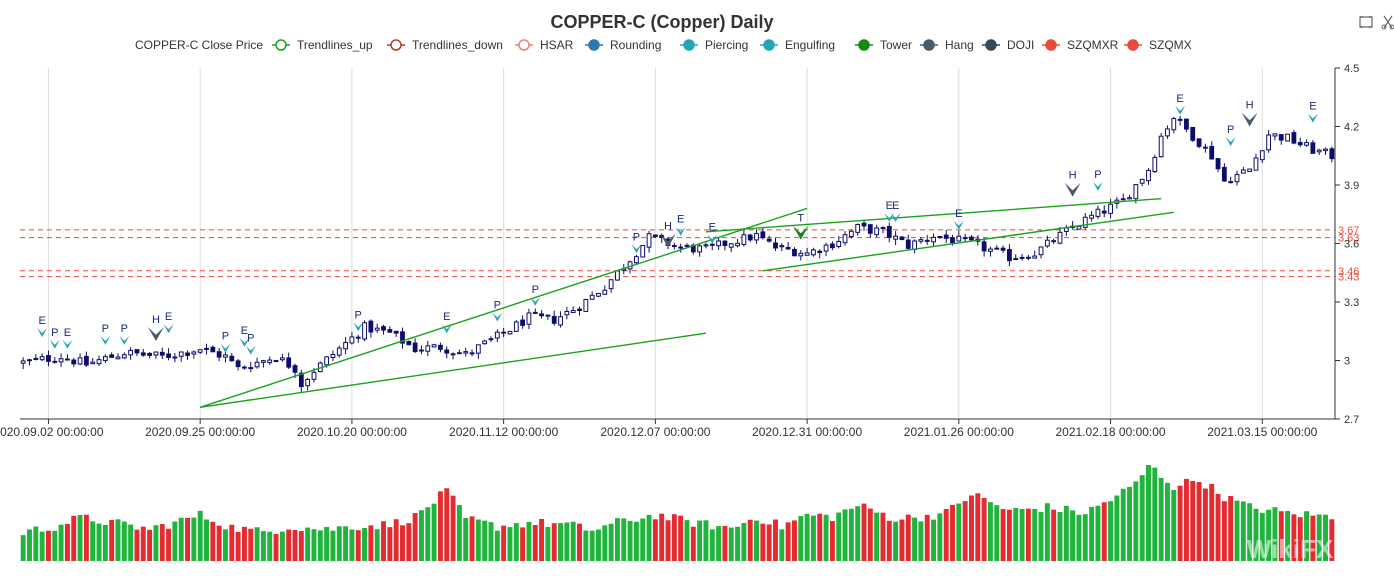  What do you see at coordinates (959, 45) in the screenshot?
I see `legend-label: Hang` at bounding box center [959, 45].